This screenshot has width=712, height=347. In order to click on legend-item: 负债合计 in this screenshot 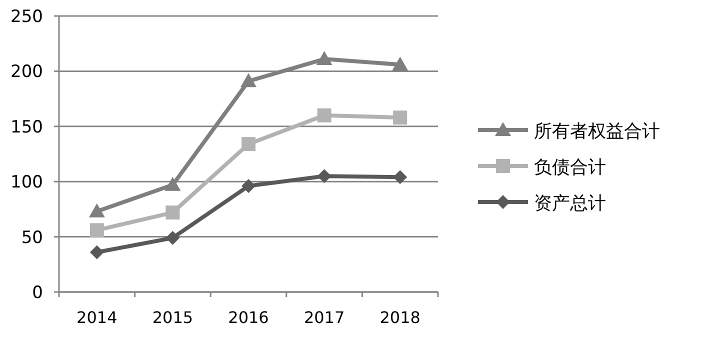, I will do `click(542, 167)`.